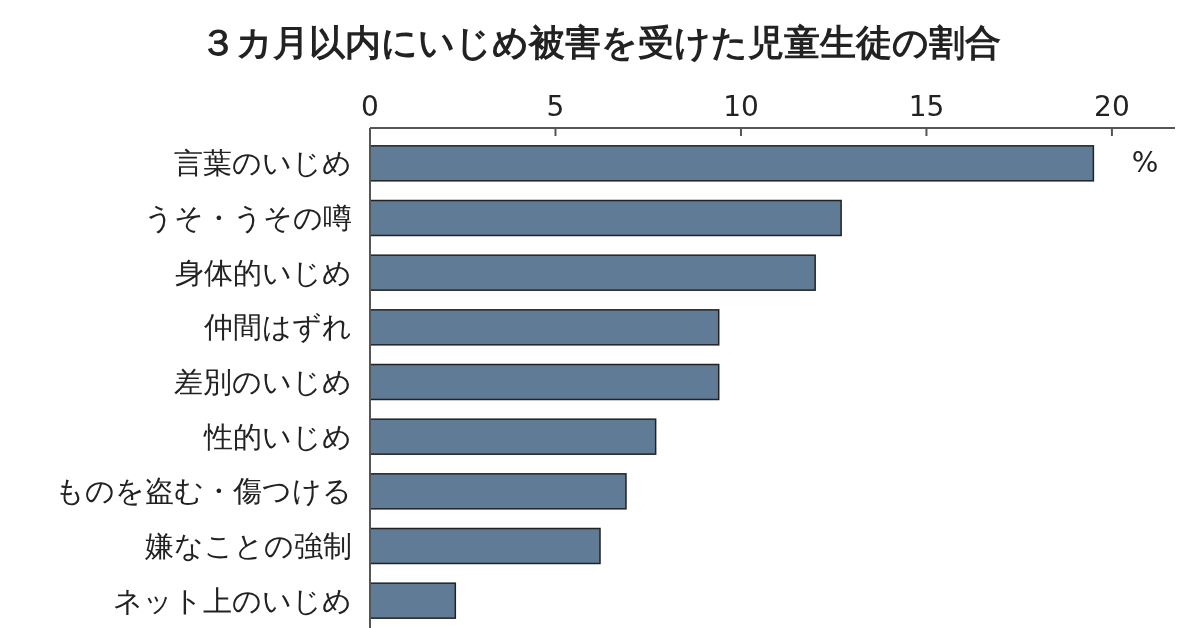 Image resolution: width=1200 pixels, height=628 pixels. Describe the element at coordinates (232, 600) in the screenshot. I see `y-tick-label: ネット上のいじめ` at that location.